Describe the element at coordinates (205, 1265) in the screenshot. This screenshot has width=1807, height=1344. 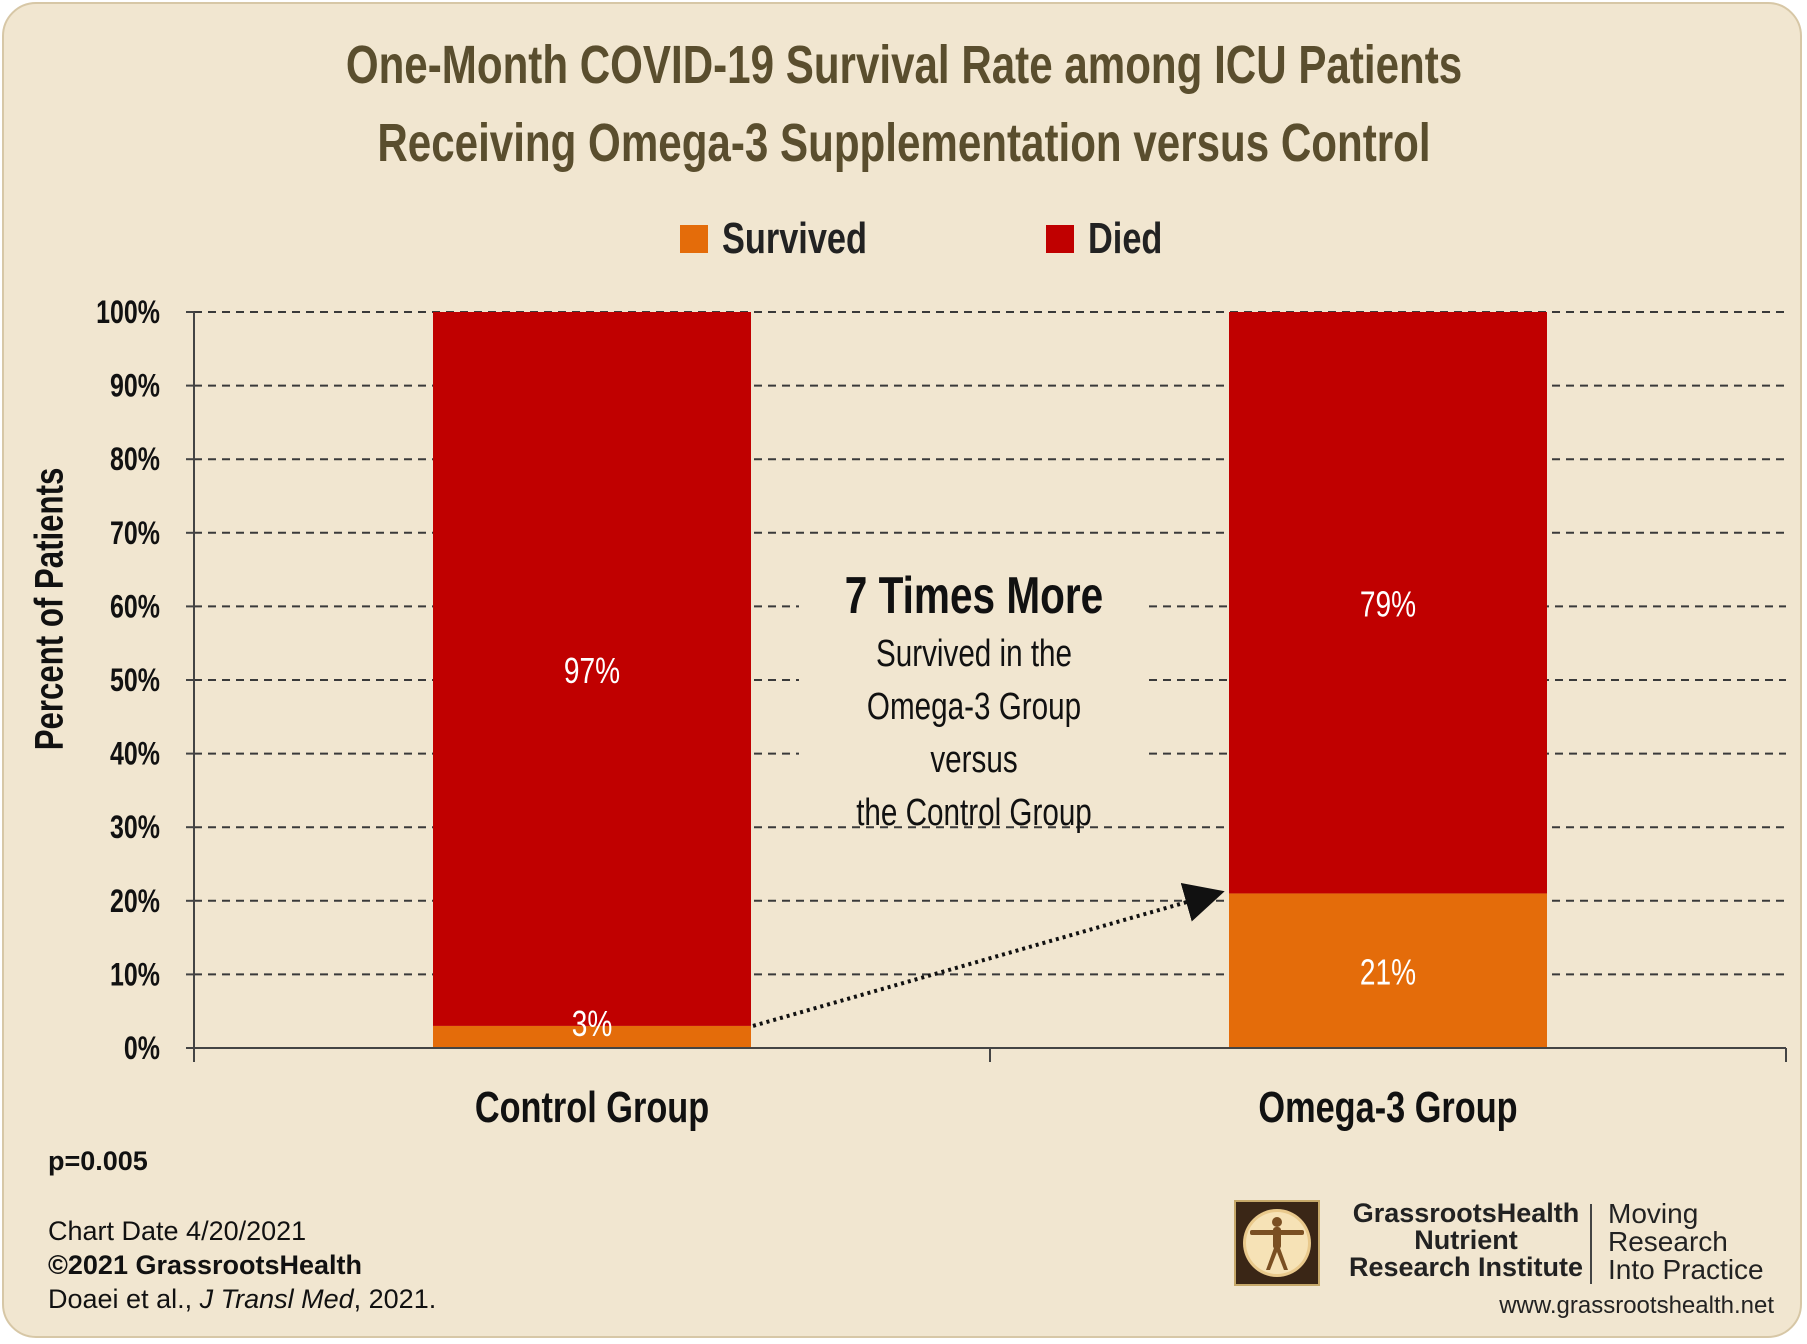
I see `copyright: ©2021 GrassrootsHealth` at that location.